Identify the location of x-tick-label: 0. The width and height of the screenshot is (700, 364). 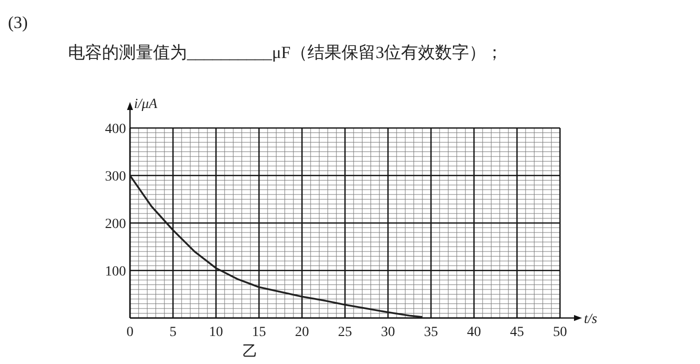
(130, 332).